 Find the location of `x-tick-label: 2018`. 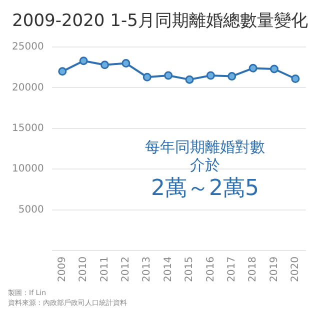

x-tick-label: 2018 is located at coordinates (253, 269).